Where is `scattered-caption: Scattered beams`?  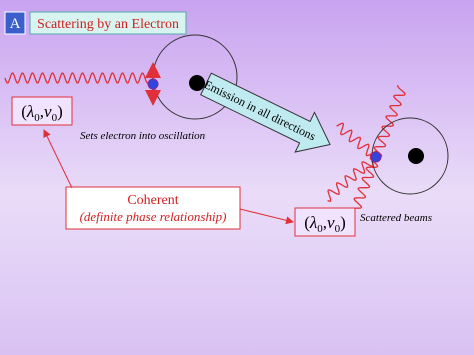 scattered-caption: Scattered beams is located at coordinates (396, 218).